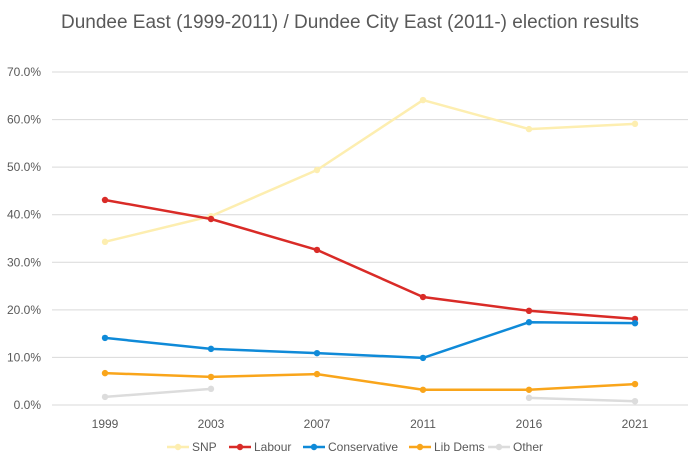 The width and height of the screenshot is (700, 467). What do you see at coordinates (272, 447) in the screenshot?
I see `legend-label: Labour` at bounding box center [272, 447].